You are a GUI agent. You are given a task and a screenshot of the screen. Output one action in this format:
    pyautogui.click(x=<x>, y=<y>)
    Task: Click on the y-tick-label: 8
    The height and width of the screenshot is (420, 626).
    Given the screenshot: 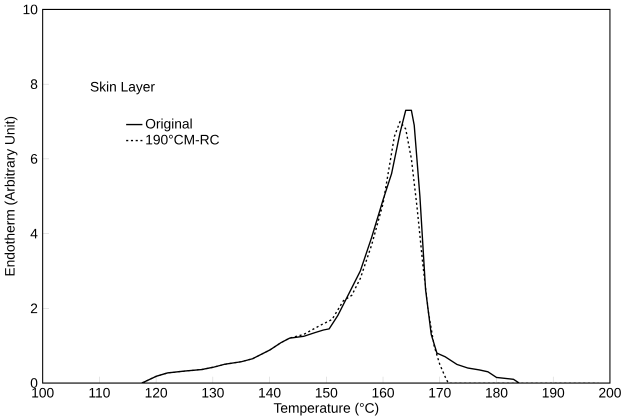 What is the action you would take?
    pyautogui.click(x=34, y=84)
    